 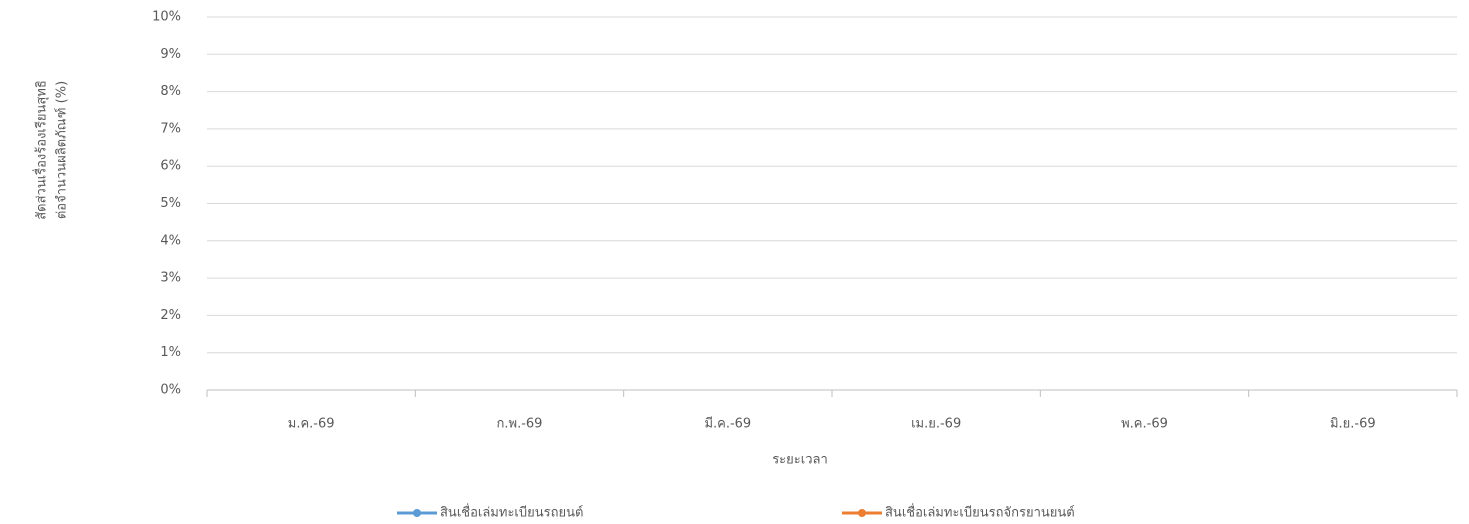 What do you see at coordinates (170, 240) in the screenshot?
I see `y-tick-label: 4%` at bounding box center [170, 240].